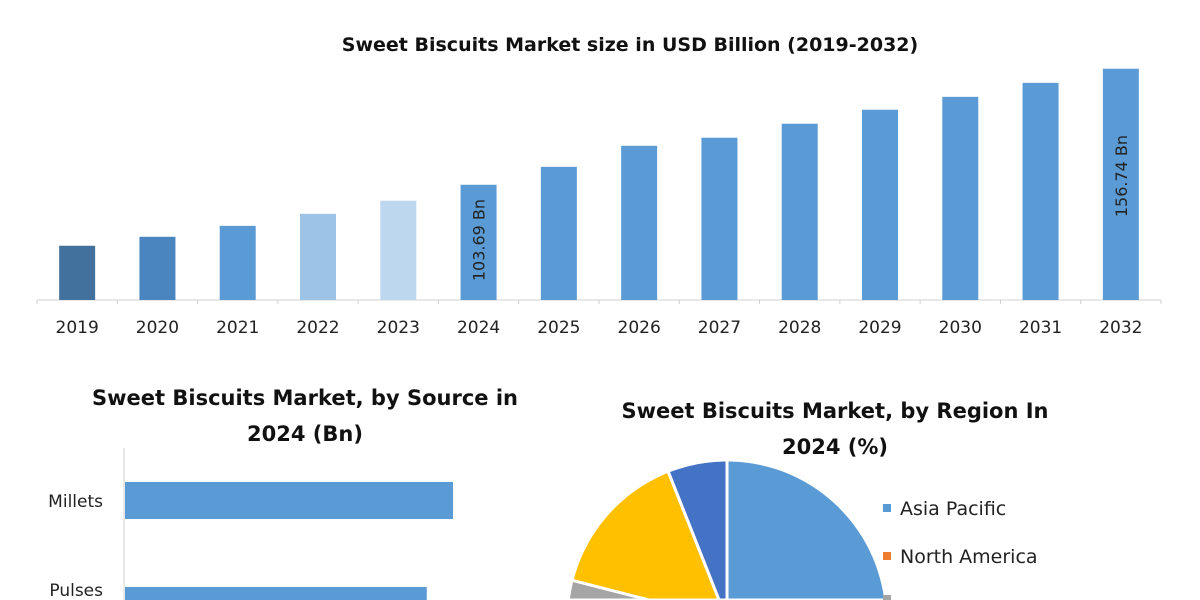 The height and width of the screenshot is (600, 1200). Describe the element at coordinates (953, 509) in the screenshot. I see `legend-label-asia-pacific: Asia Pacific` at that location.